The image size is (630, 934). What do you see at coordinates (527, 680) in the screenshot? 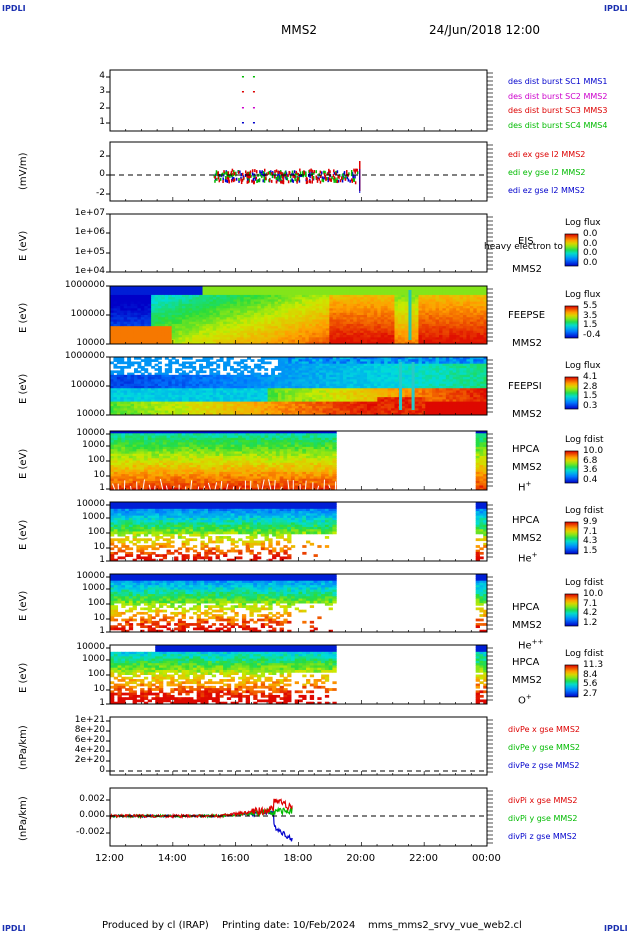
I see `p9-instrument-sc: MMS2` at bounding box center [527, 680].